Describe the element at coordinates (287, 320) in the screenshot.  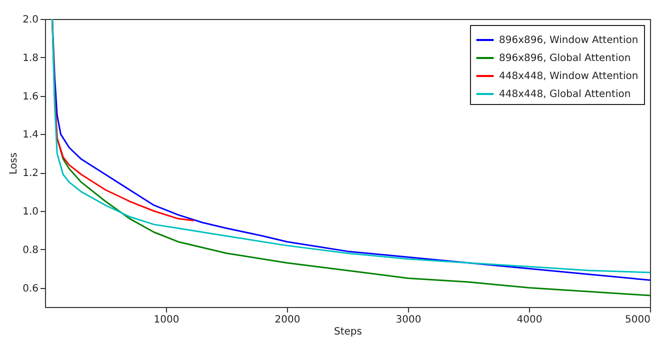
I see `x-tick-label: 2000` at that location.